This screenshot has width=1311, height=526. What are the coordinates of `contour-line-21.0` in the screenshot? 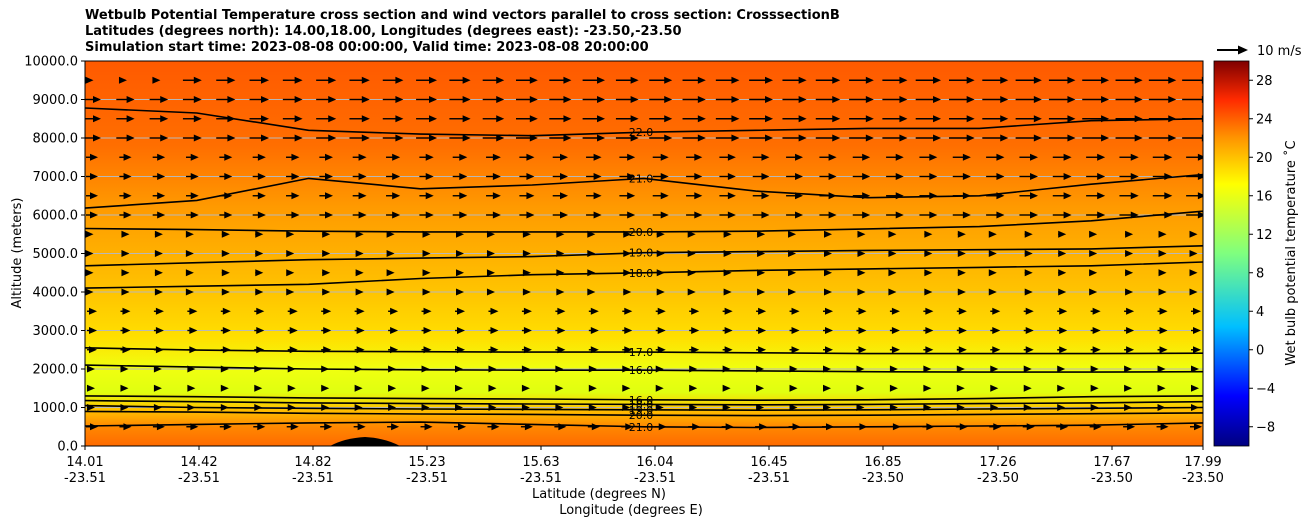 It's located at (644, 191).